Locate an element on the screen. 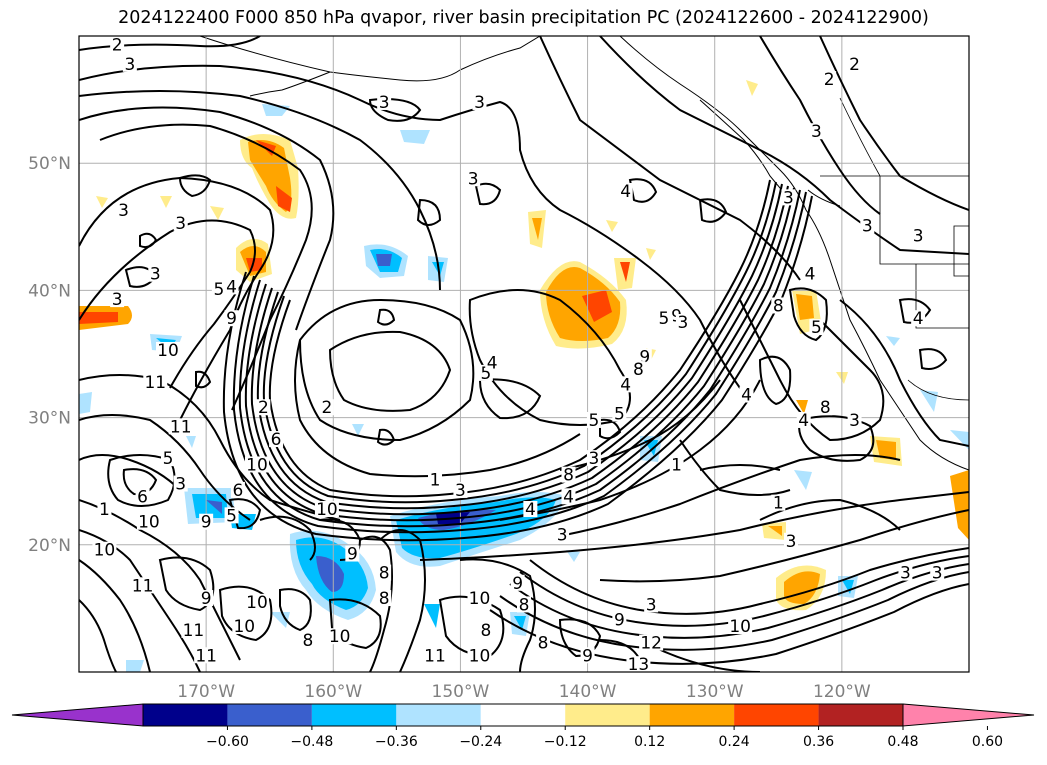 The image size is (1047, 765). colorbar-tick-label: 0.36 is located at coordinates (818, 742).